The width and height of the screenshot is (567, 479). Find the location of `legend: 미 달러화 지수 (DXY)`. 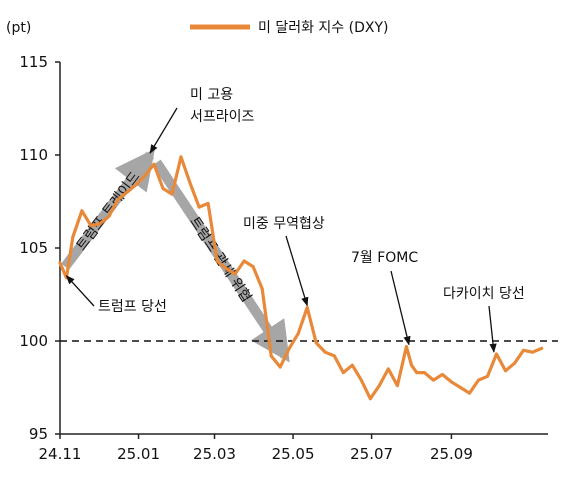

legend: 미 달러화 지수 (DXY) is located at coordinates (289, 28).